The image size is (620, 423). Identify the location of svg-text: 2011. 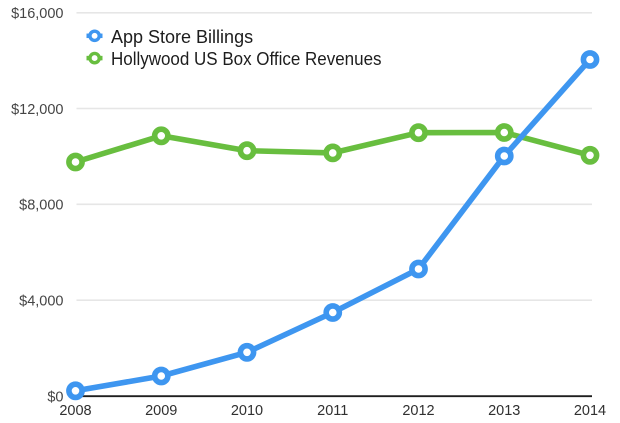
(332, 411).